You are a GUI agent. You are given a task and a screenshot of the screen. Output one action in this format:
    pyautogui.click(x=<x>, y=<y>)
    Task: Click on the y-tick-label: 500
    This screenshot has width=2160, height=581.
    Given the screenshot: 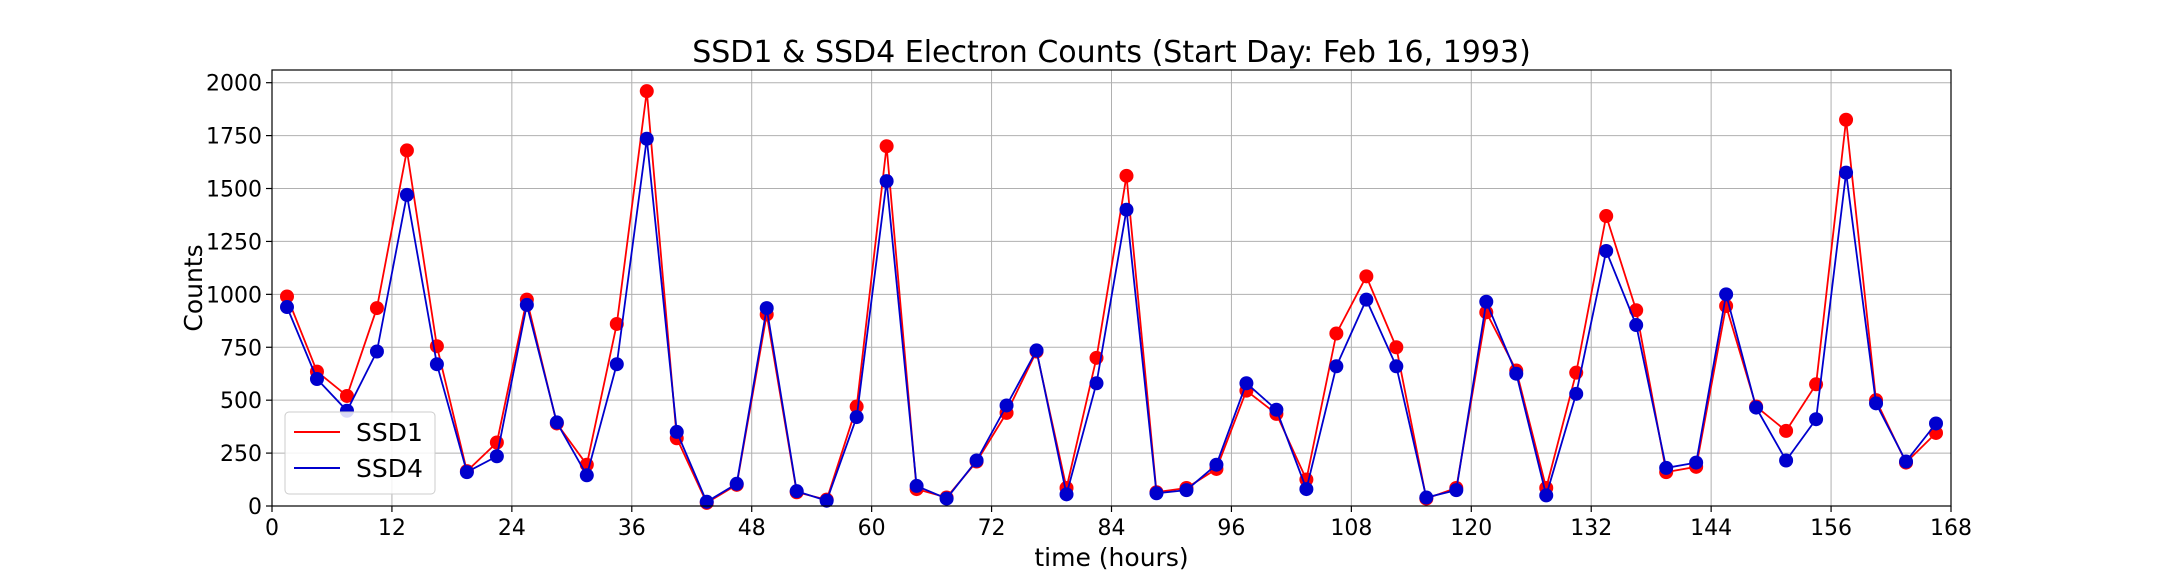 What is the action you would take?
    pyautogui.click(x=241, y=401)
    